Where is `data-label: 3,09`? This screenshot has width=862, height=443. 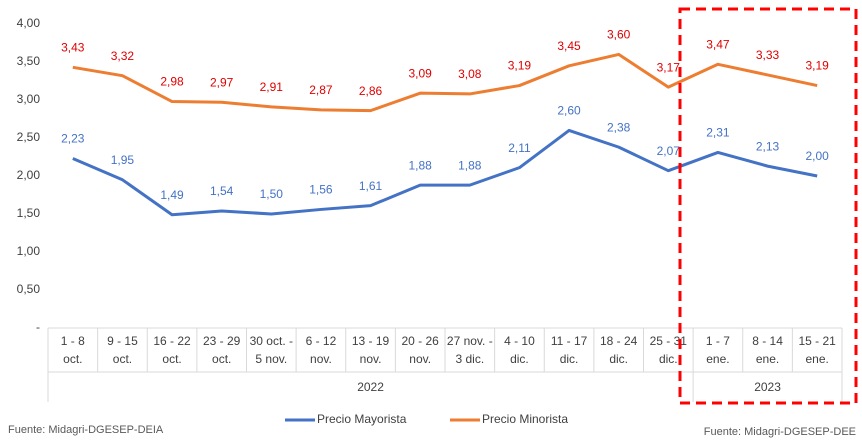
data-label: 3,09 is located at coordinates (421, 73).